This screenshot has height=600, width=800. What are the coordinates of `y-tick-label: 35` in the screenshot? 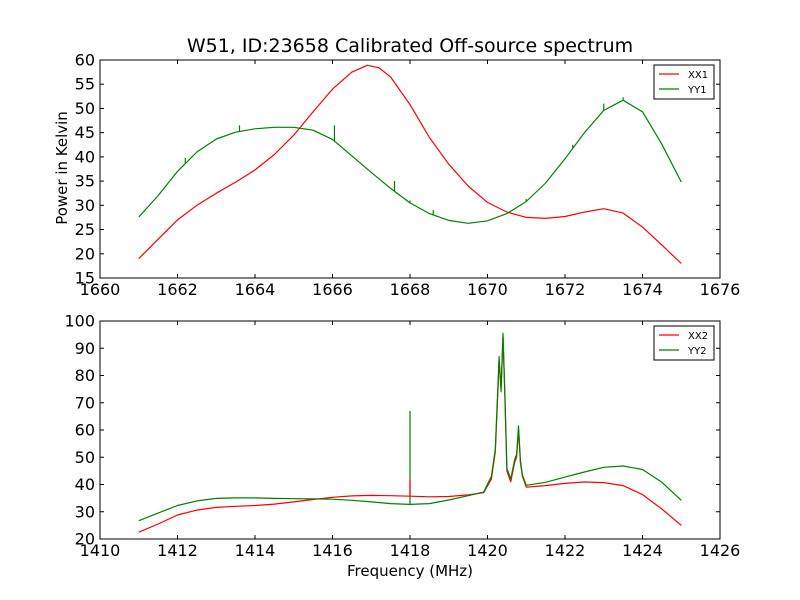 It's located at (85, 181).